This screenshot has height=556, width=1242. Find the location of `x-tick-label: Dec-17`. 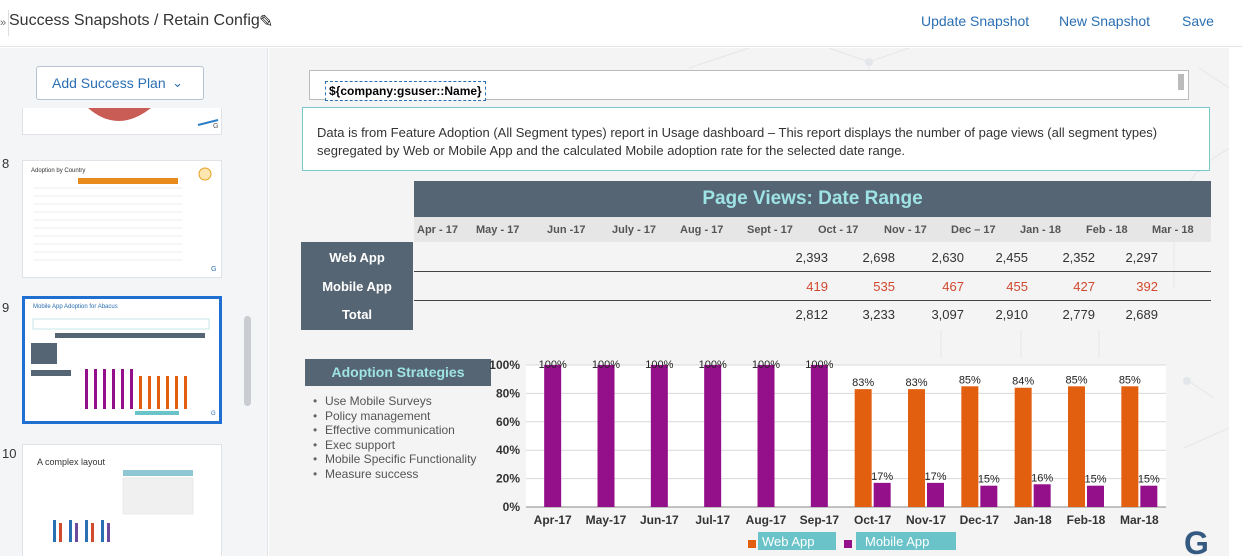

x-tick-label: Dec-17 is located at coordinates (980, 520).